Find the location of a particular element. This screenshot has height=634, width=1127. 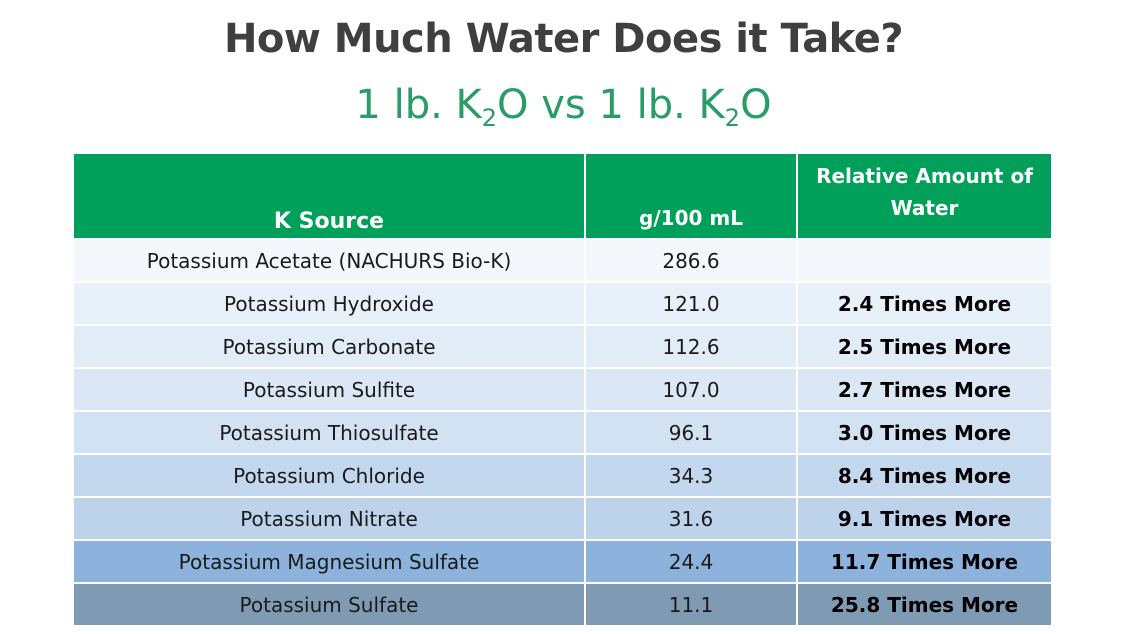

subtitle-subscript-2: 2 is located at coordinates (732, 118).